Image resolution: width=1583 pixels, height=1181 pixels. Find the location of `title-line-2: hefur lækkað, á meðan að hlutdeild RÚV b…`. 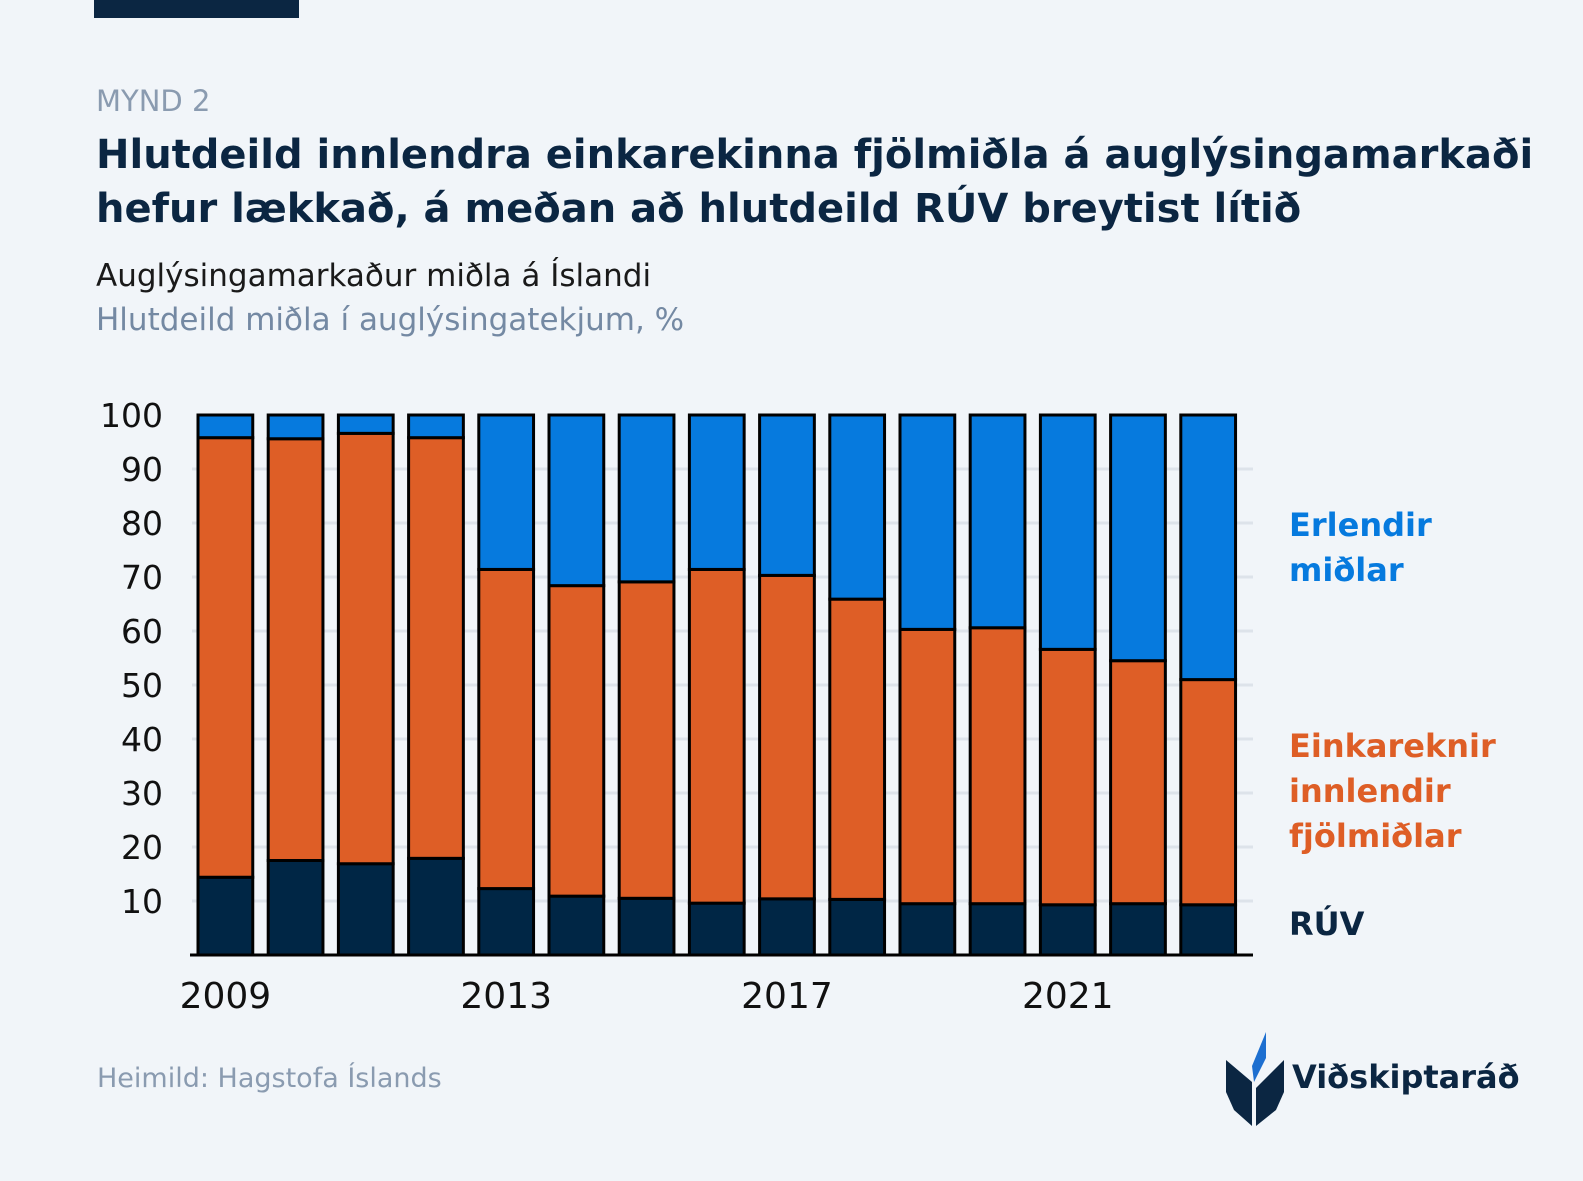

title-line-2: hefur lækkað, á meðan að hlutdeild RÚV b… is located at coordinates (699, 209).